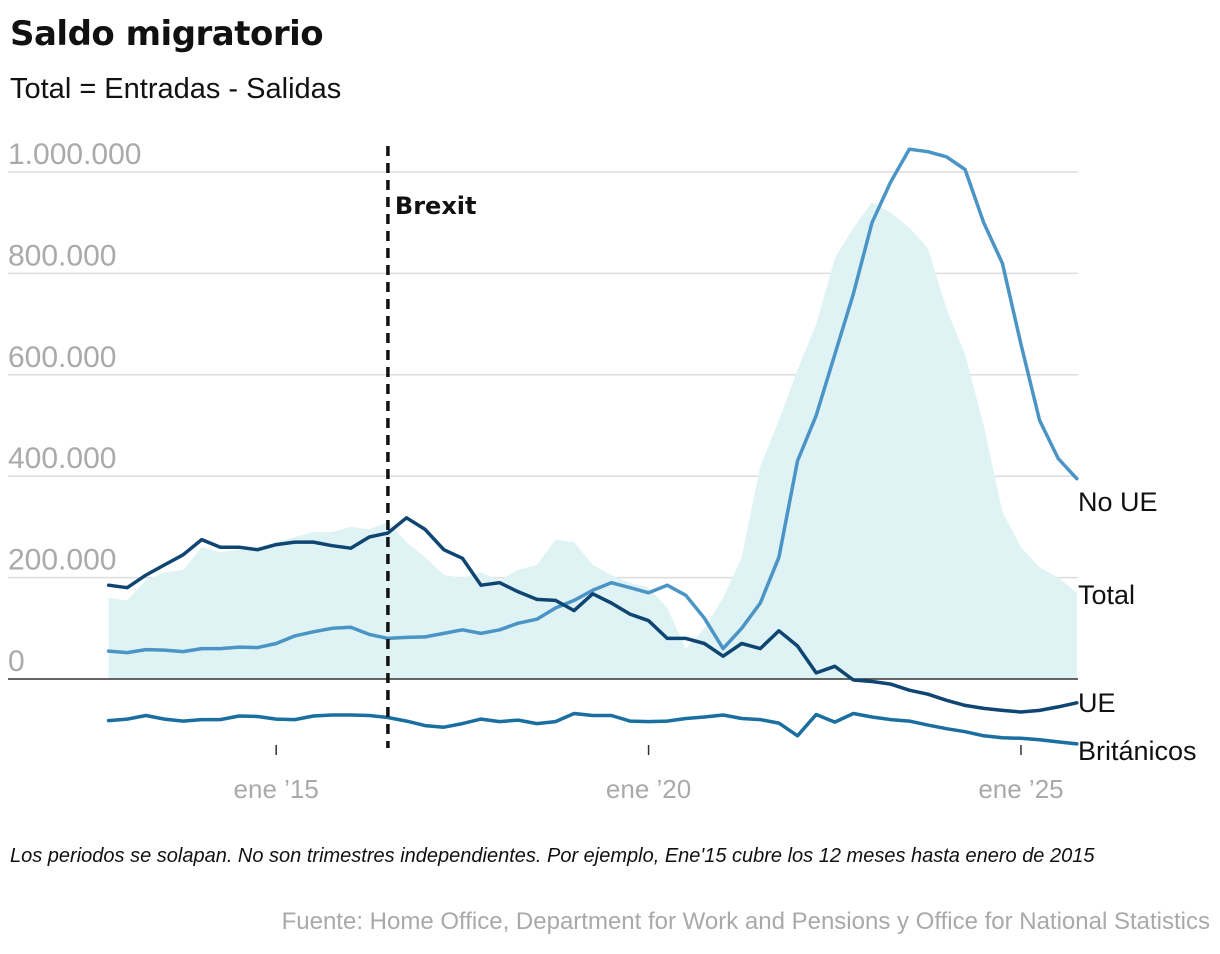 This screenshot has height=954, width=1220. I want to click on x-tick-label: ene ’25, so click(1020, 789).